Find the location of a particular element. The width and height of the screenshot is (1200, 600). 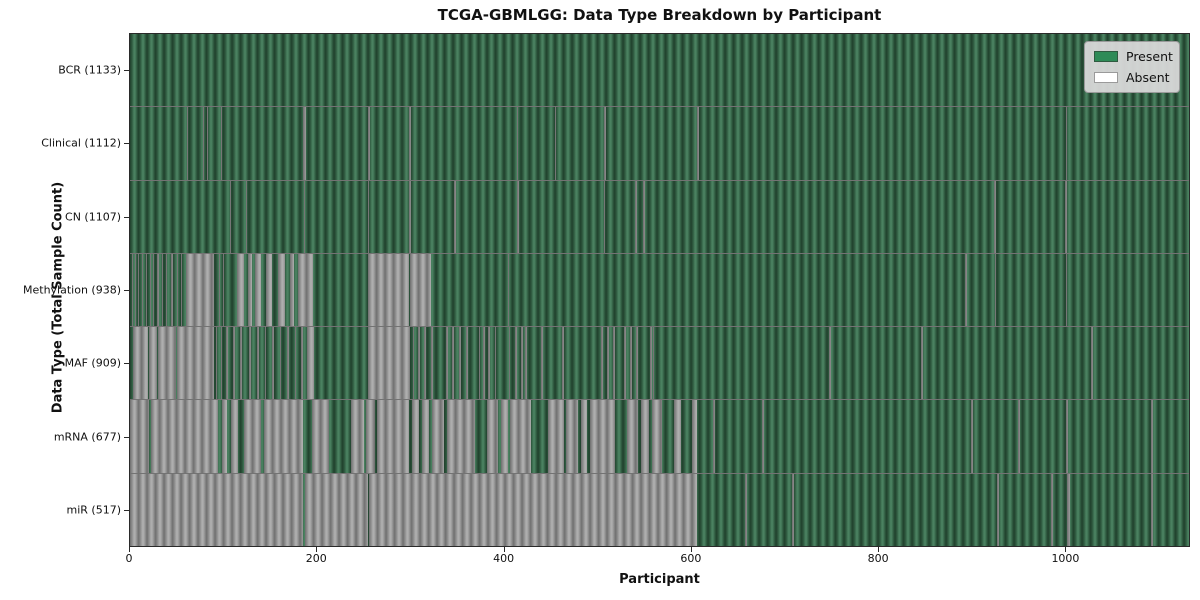

row-Methylation is located at coordinates (659, 290).